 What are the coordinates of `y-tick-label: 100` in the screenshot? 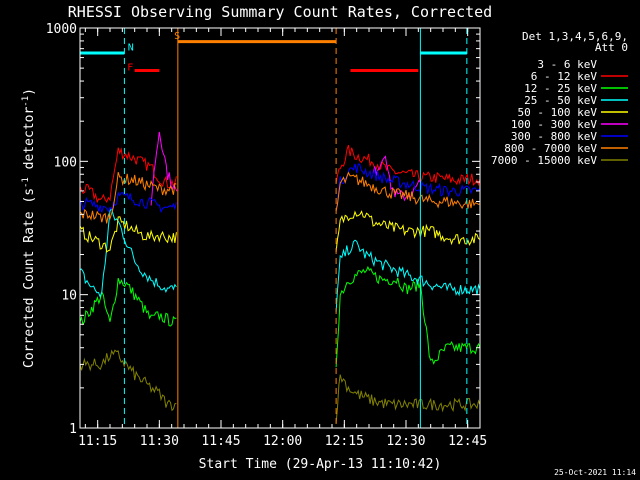 It's located at (65, 162).